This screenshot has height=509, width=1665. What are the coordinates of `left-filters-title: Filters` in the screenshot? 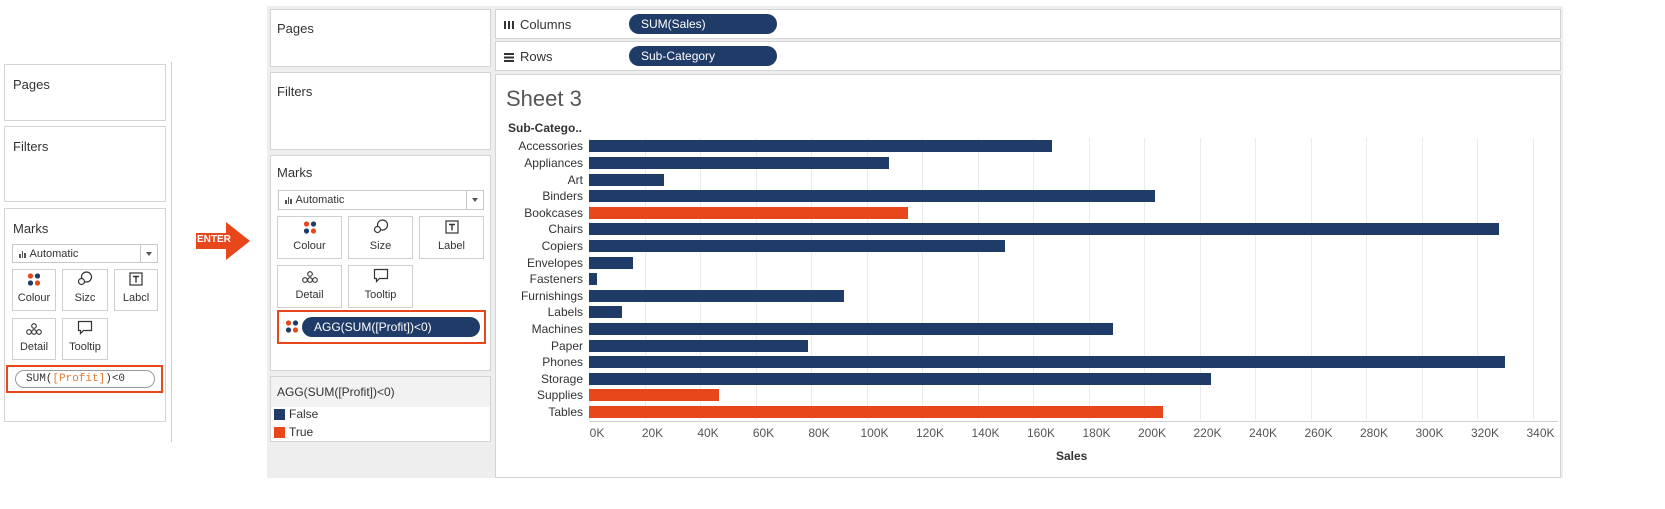 It's located at (31, 146).